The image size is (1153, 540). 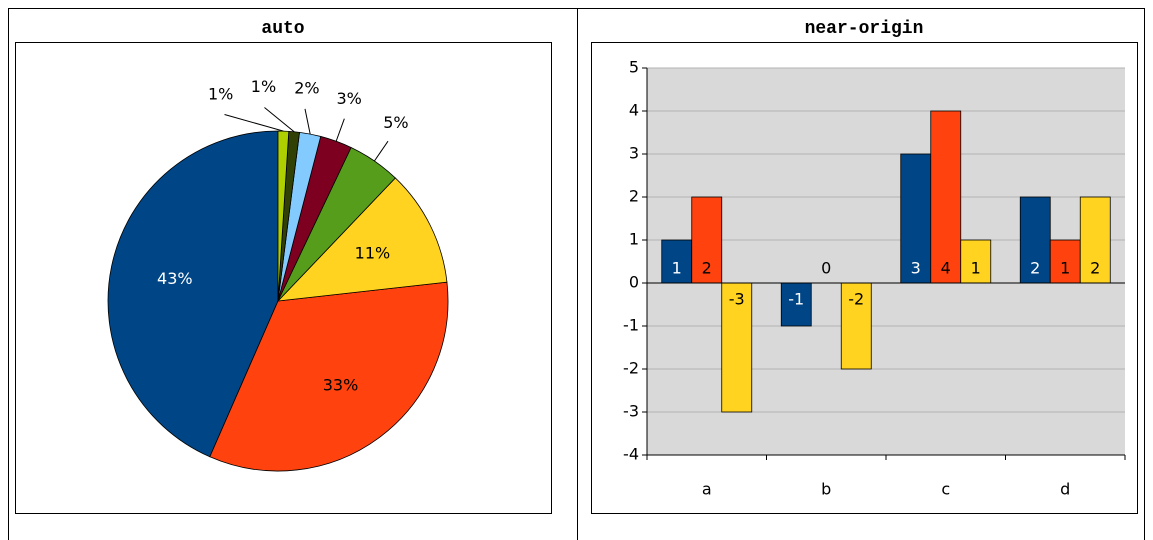 I want to click on y-tick-label: 5, so click(x=634, y=67).